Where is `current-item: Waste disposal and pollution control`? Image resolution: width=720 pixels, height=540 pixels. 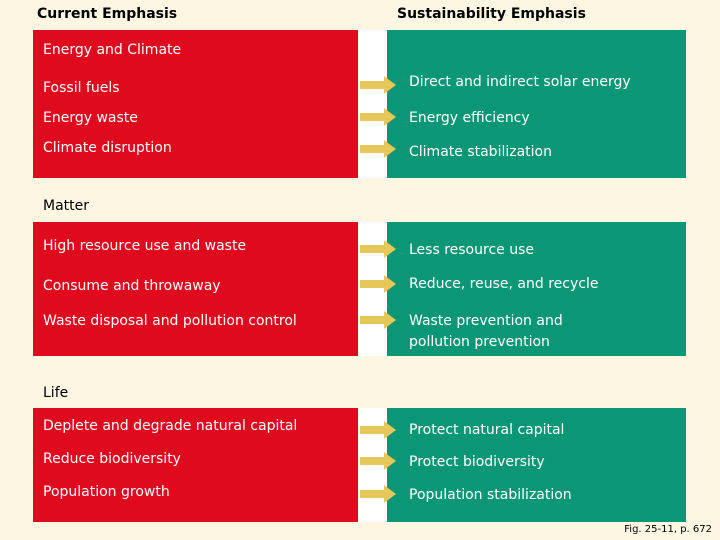
current-item: Waste disposal and pollution control is located at coordinates (170, 321).